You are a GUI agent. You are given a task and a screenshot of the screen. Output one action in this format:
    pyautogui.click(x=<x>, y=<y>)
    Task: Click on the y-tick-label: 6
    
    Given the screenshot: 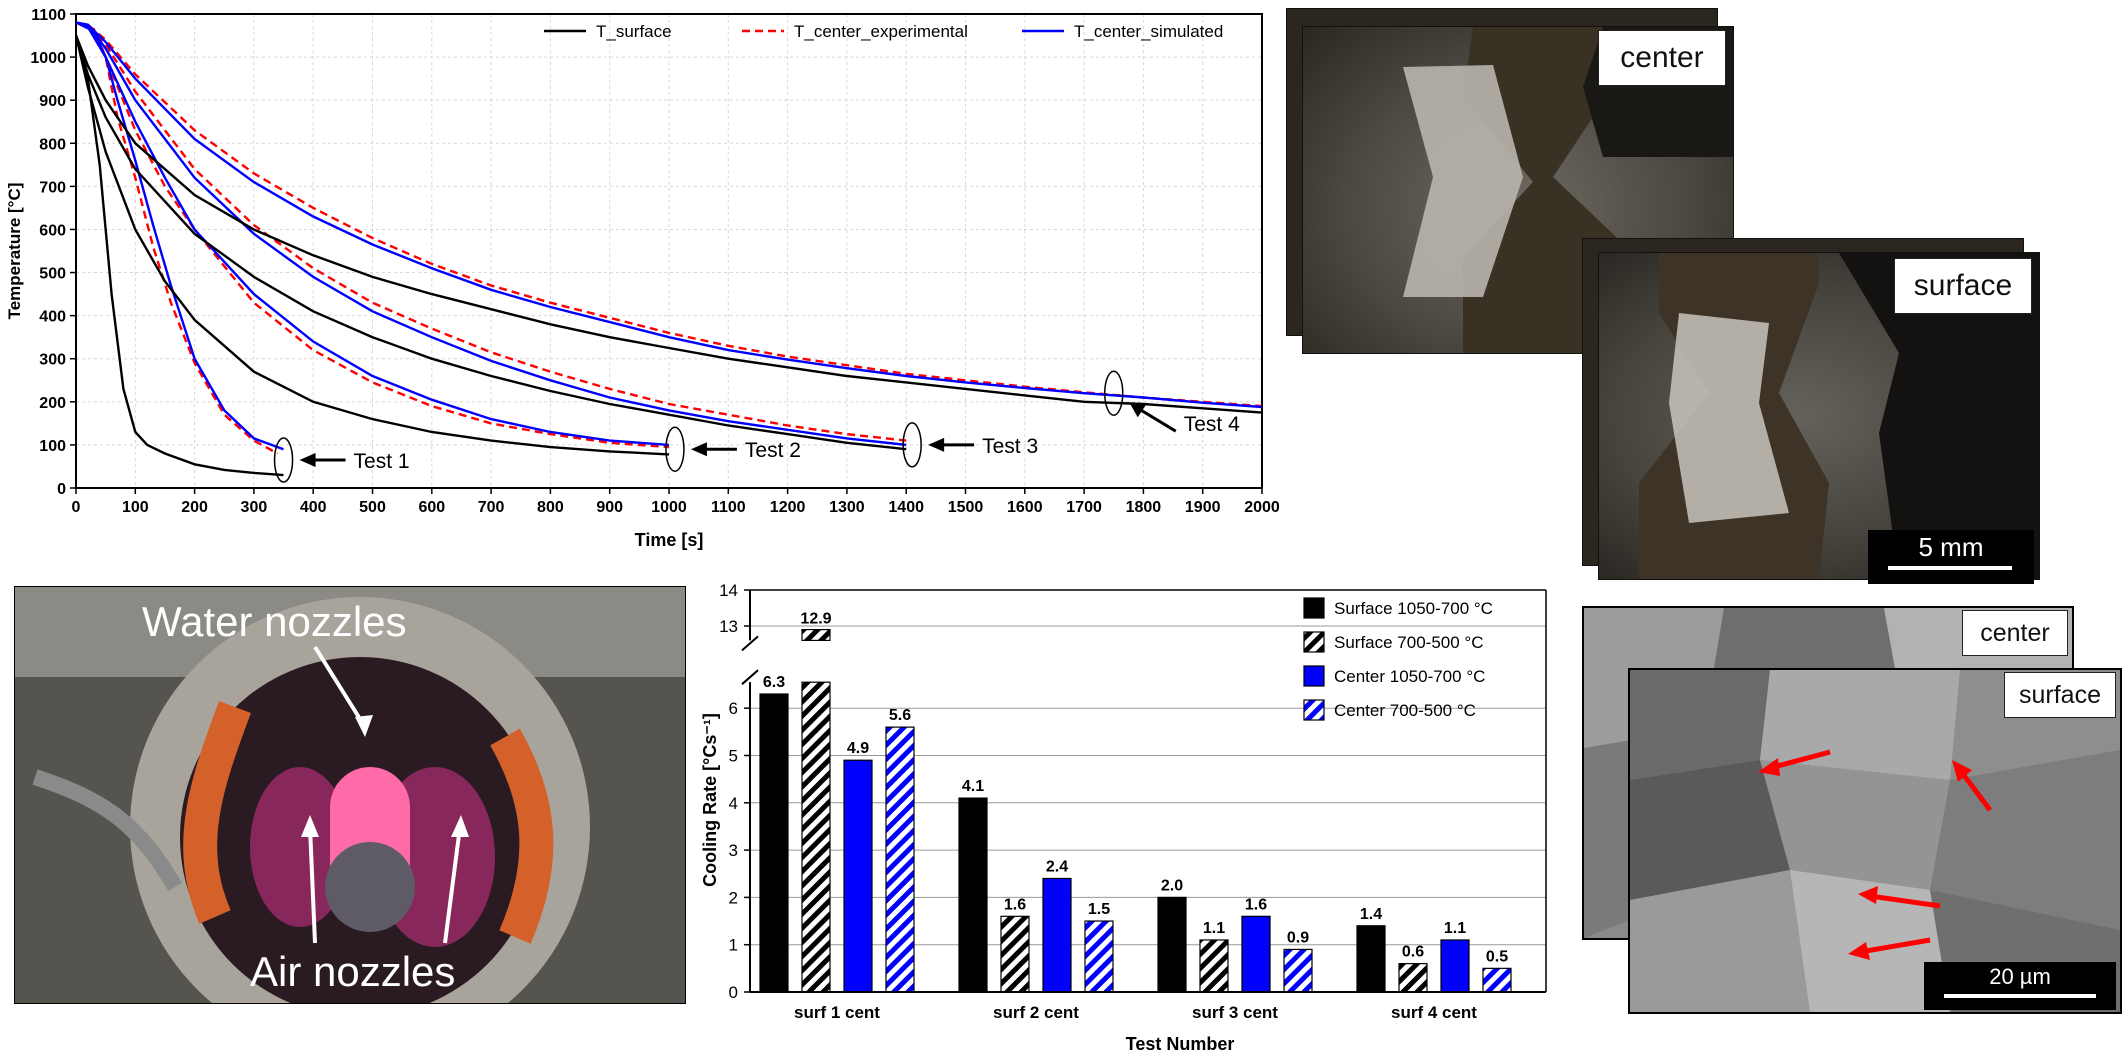 What is the action you would take?
    pyautogui.click(x=733, y=708)
    